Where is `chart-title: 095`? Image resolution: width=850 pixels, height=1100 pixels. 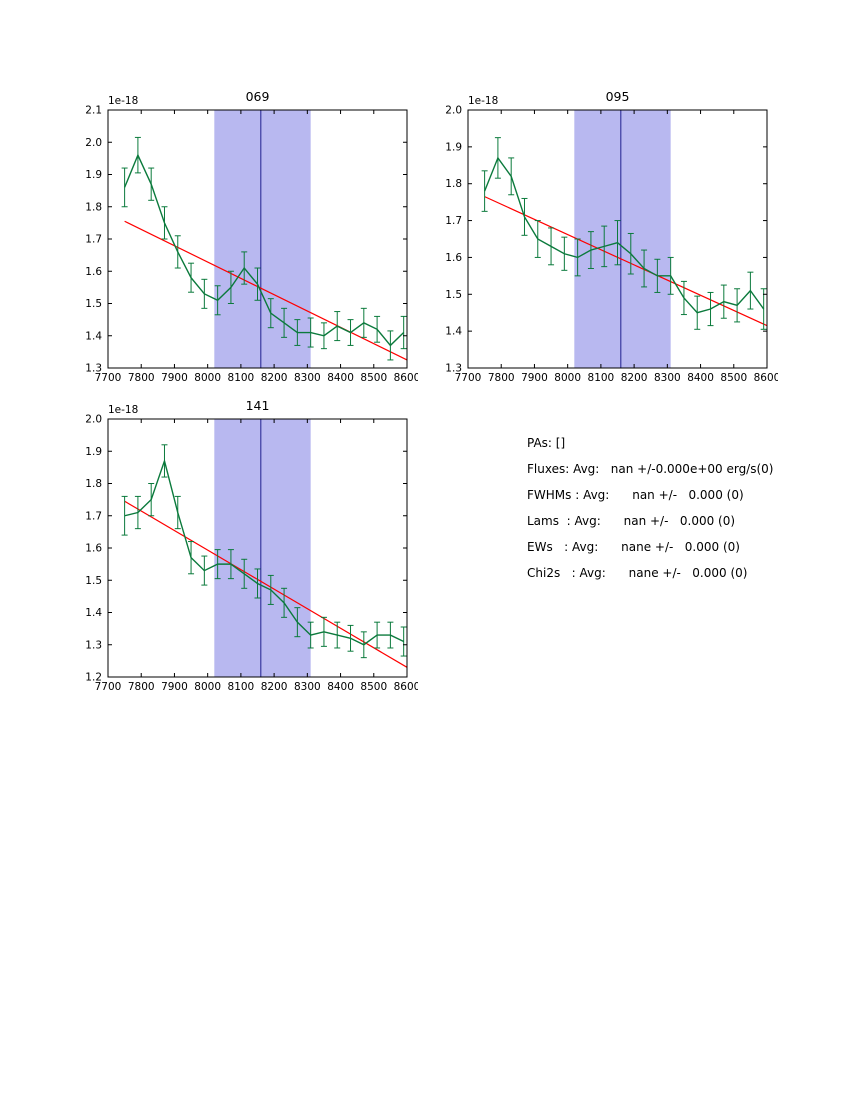 chart-title: 095 is located at coordinates (618, 96).